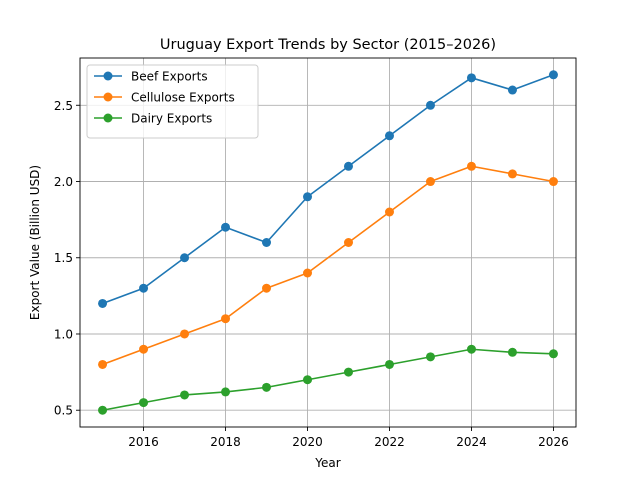  I want to click on x-tick-label: 2022, so click(389, 442).